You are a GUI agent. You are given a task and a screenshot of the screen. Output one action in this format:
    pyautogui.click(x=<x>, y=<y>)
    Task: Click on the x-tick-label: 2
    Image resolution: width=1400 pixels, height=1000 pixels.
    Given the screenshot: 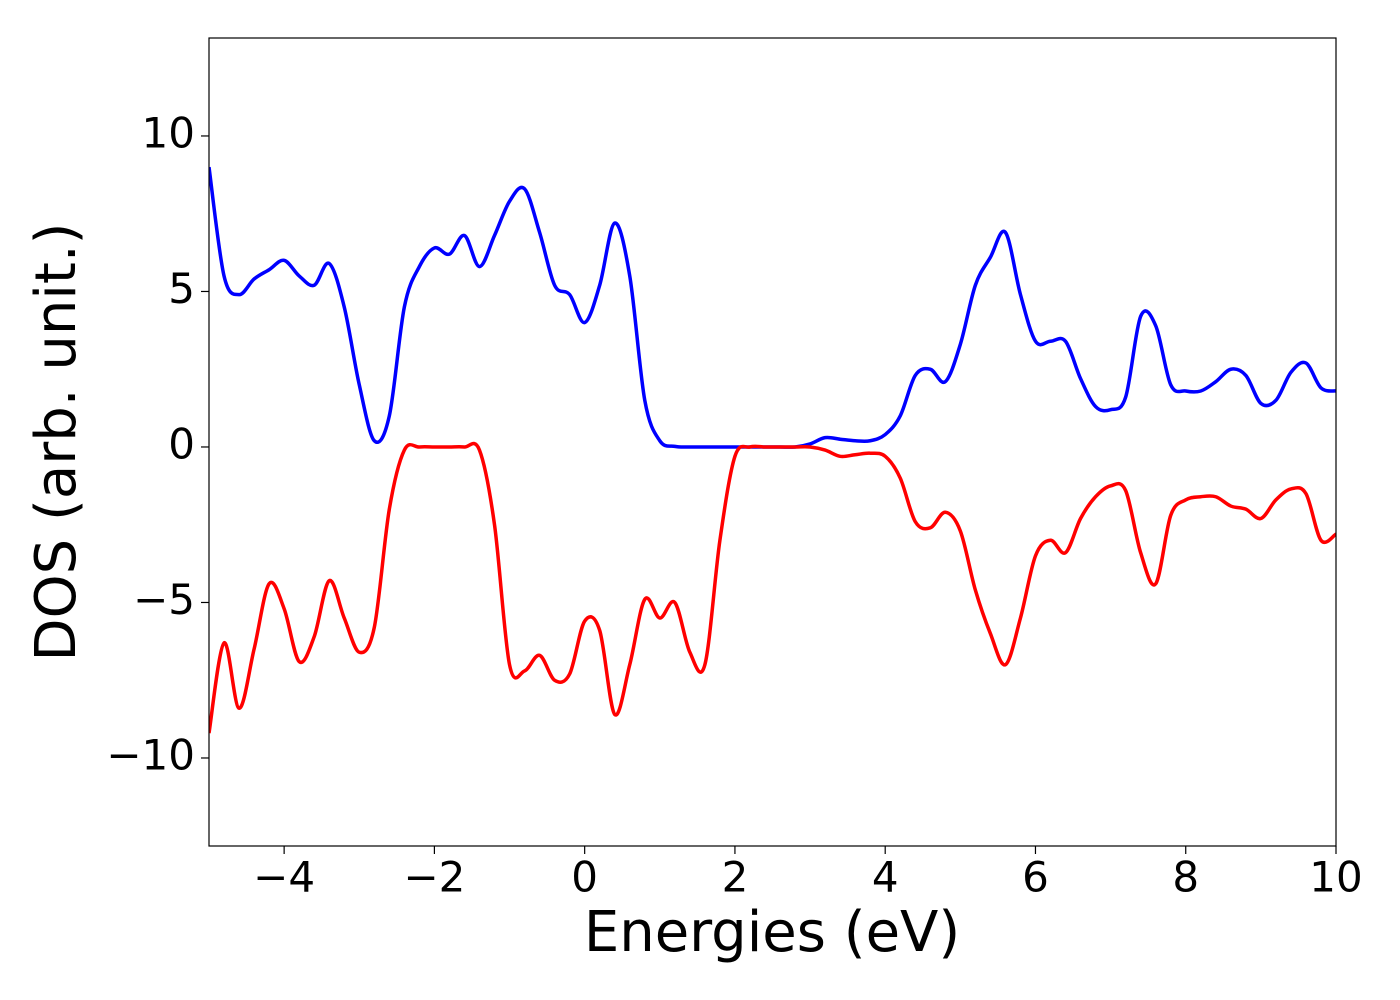 What is the action you would take?
    pyautogui.click(x=735, y=877)
    